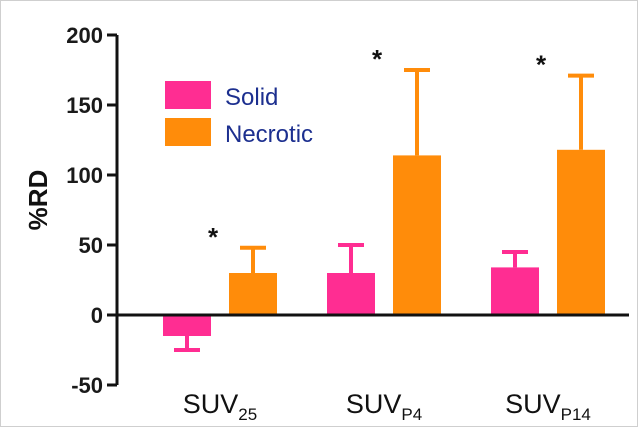 The image size is (638, 427). Describe the element at coordinates (548, 406) in the screenshot. I see `x-category-label: SUVP14` at that location.